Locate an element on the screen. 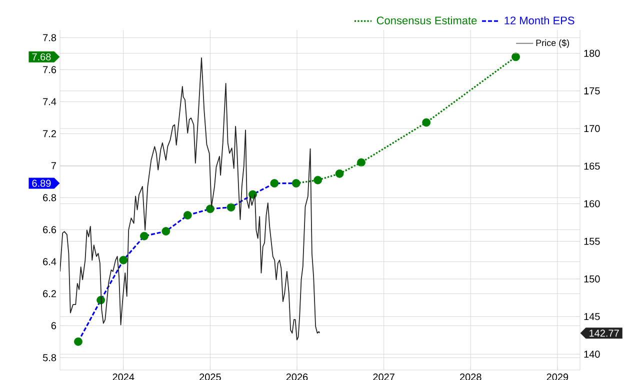 Image resolution: width=640 pixels, height=380 pixels. y-tick-label: 5.8 is located at coordinates (49, 358).